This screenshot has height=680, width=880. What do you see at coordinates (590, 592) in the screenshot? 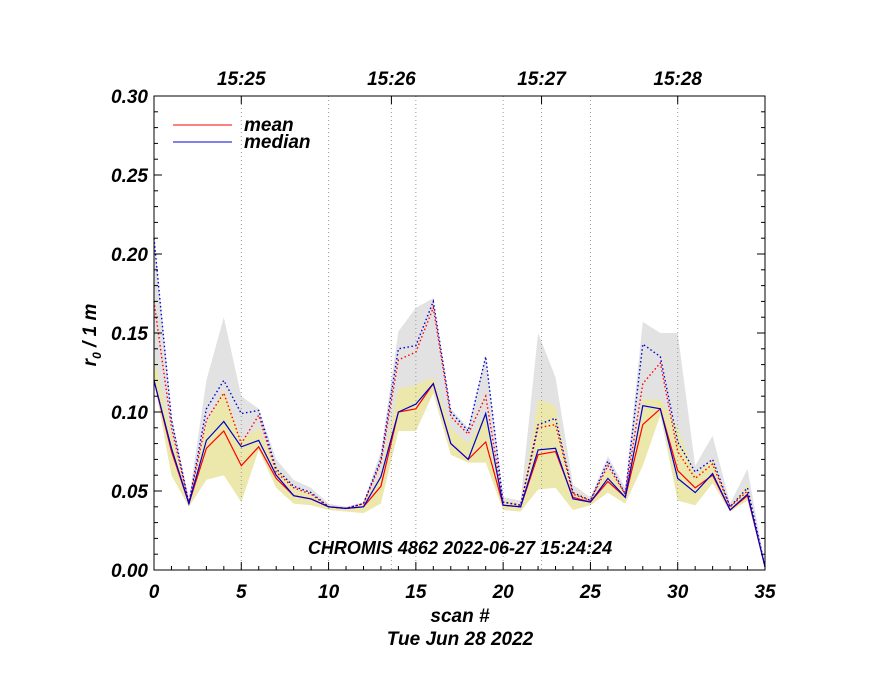
I see `x-tick-label: 25` at bounding box center [590, 592].